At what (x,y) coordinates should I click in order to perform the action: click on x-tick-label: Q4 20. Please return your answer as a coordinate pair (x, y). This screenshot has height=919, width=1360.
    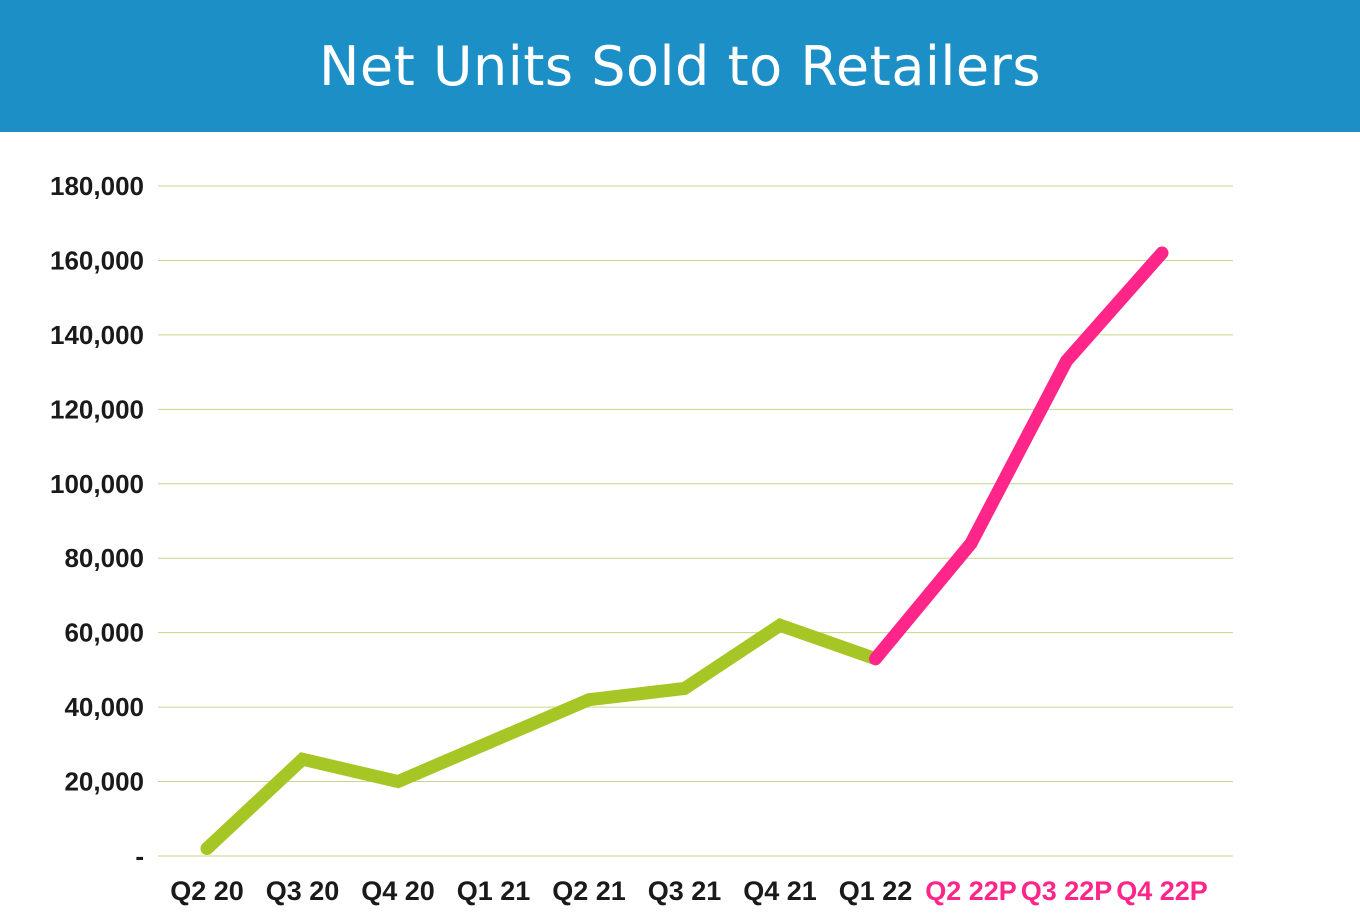
    Looking at the image, I should click on (398, 891).